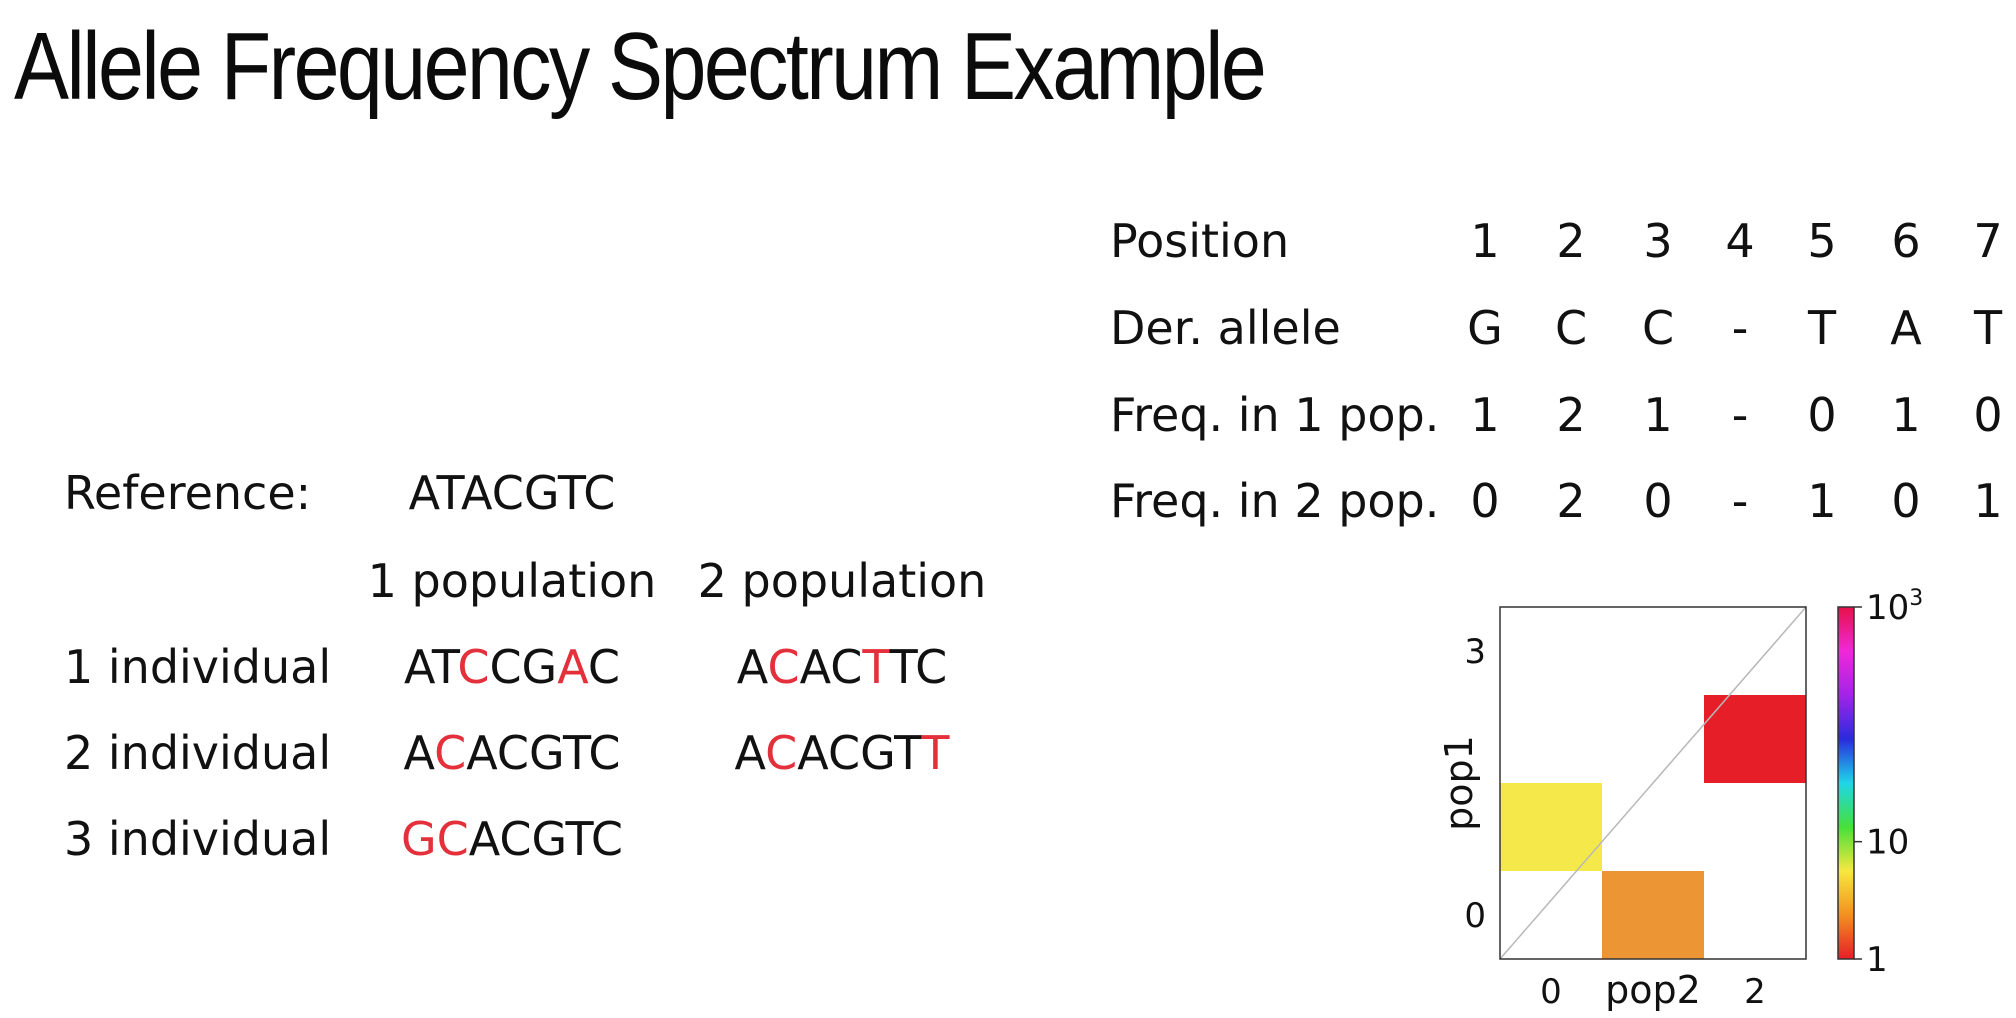 The image size is (2016, 1018). I want to click on sequence-segment: C, so click(603, 667).